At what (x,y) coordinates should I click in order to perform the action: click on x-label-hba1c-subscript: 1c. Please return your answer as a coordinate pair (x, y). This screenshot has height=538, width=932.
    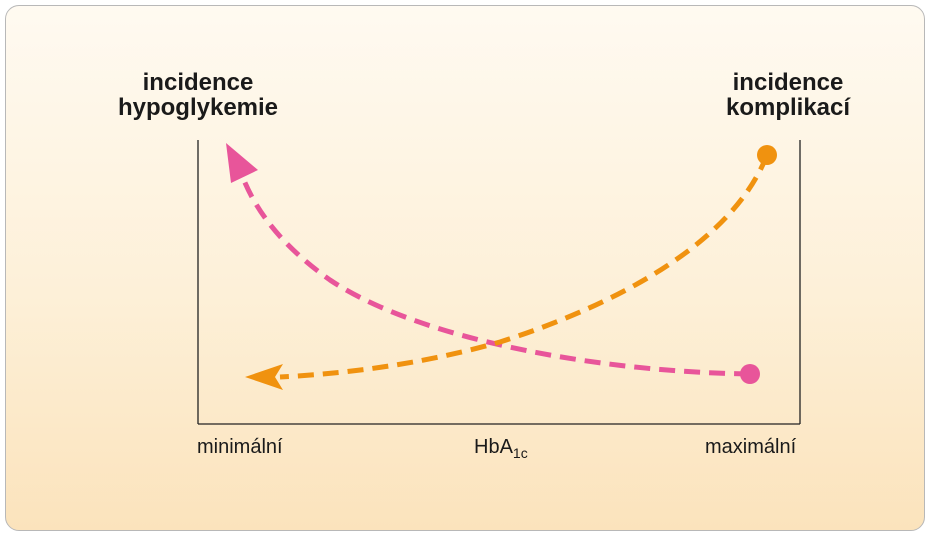
    Looking at the image, I should click on (520, 453).